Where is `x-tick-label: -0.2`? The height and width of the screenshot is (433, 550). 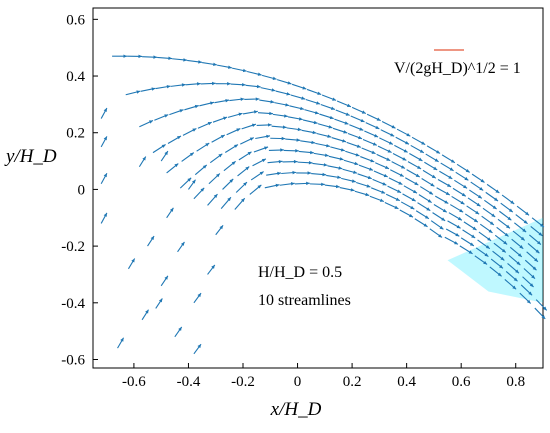
x-tick-label: -0.2 is located at coordinates (243, 382).